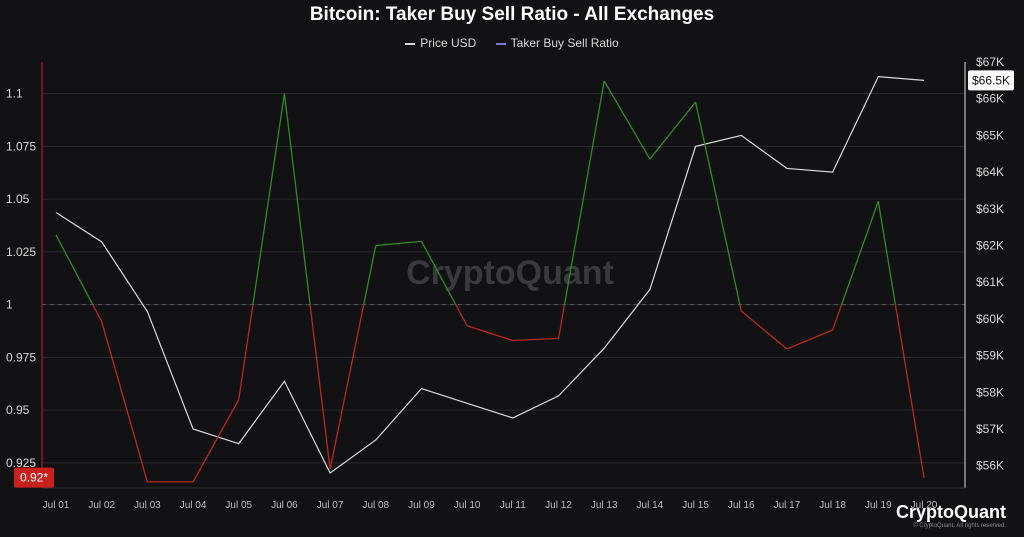 Image resolution: width=1024 pixels, height=537 pixels. What do you see at coordinates (21, 357) in the screenshot?
I see `left-tick-label-5: 0.975` at bounding box center [21, 357].